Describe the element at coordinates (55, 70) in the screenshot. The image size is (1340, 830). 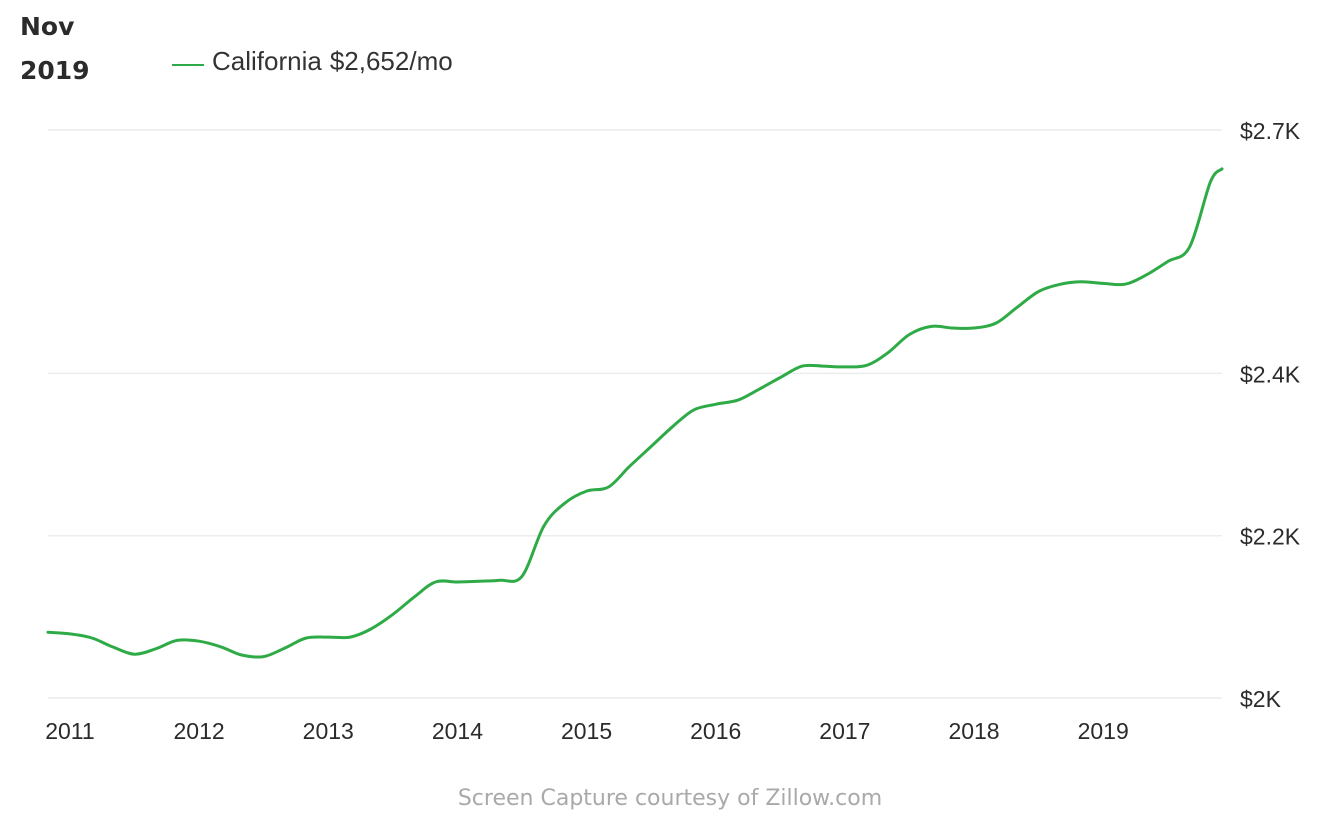
I see `date-year: 2019` at that location.